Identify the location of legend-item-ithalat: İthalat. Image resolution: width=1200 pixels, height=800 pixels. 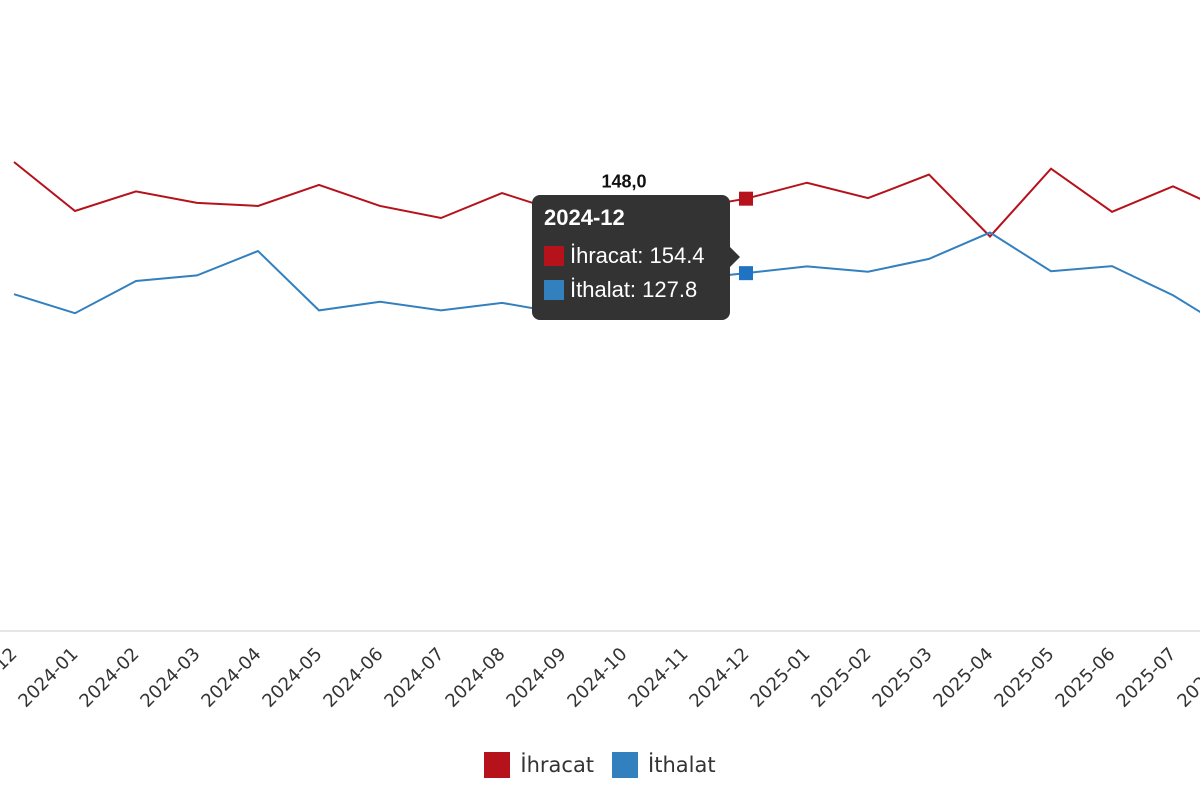
(664, 765).